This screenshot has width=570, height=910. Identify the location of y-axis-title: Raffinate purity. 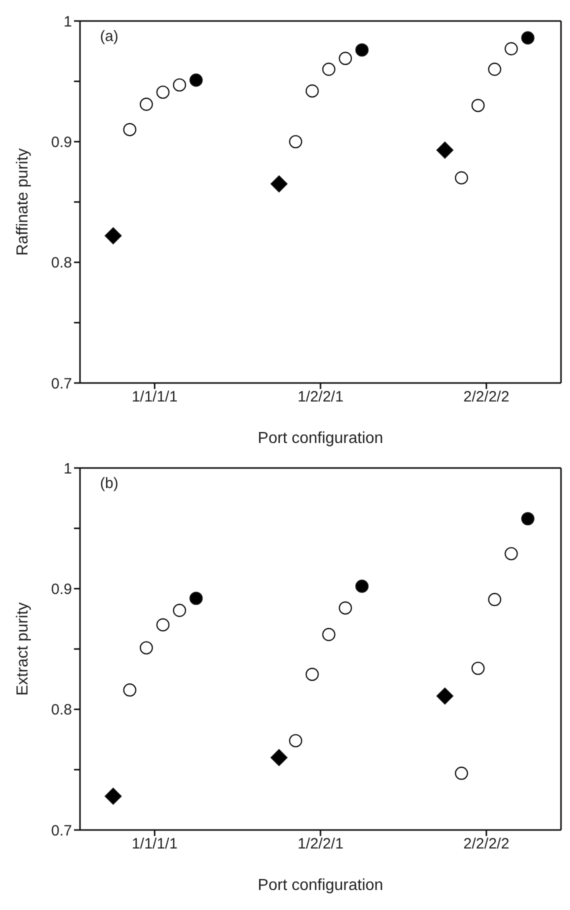
(23, 202).